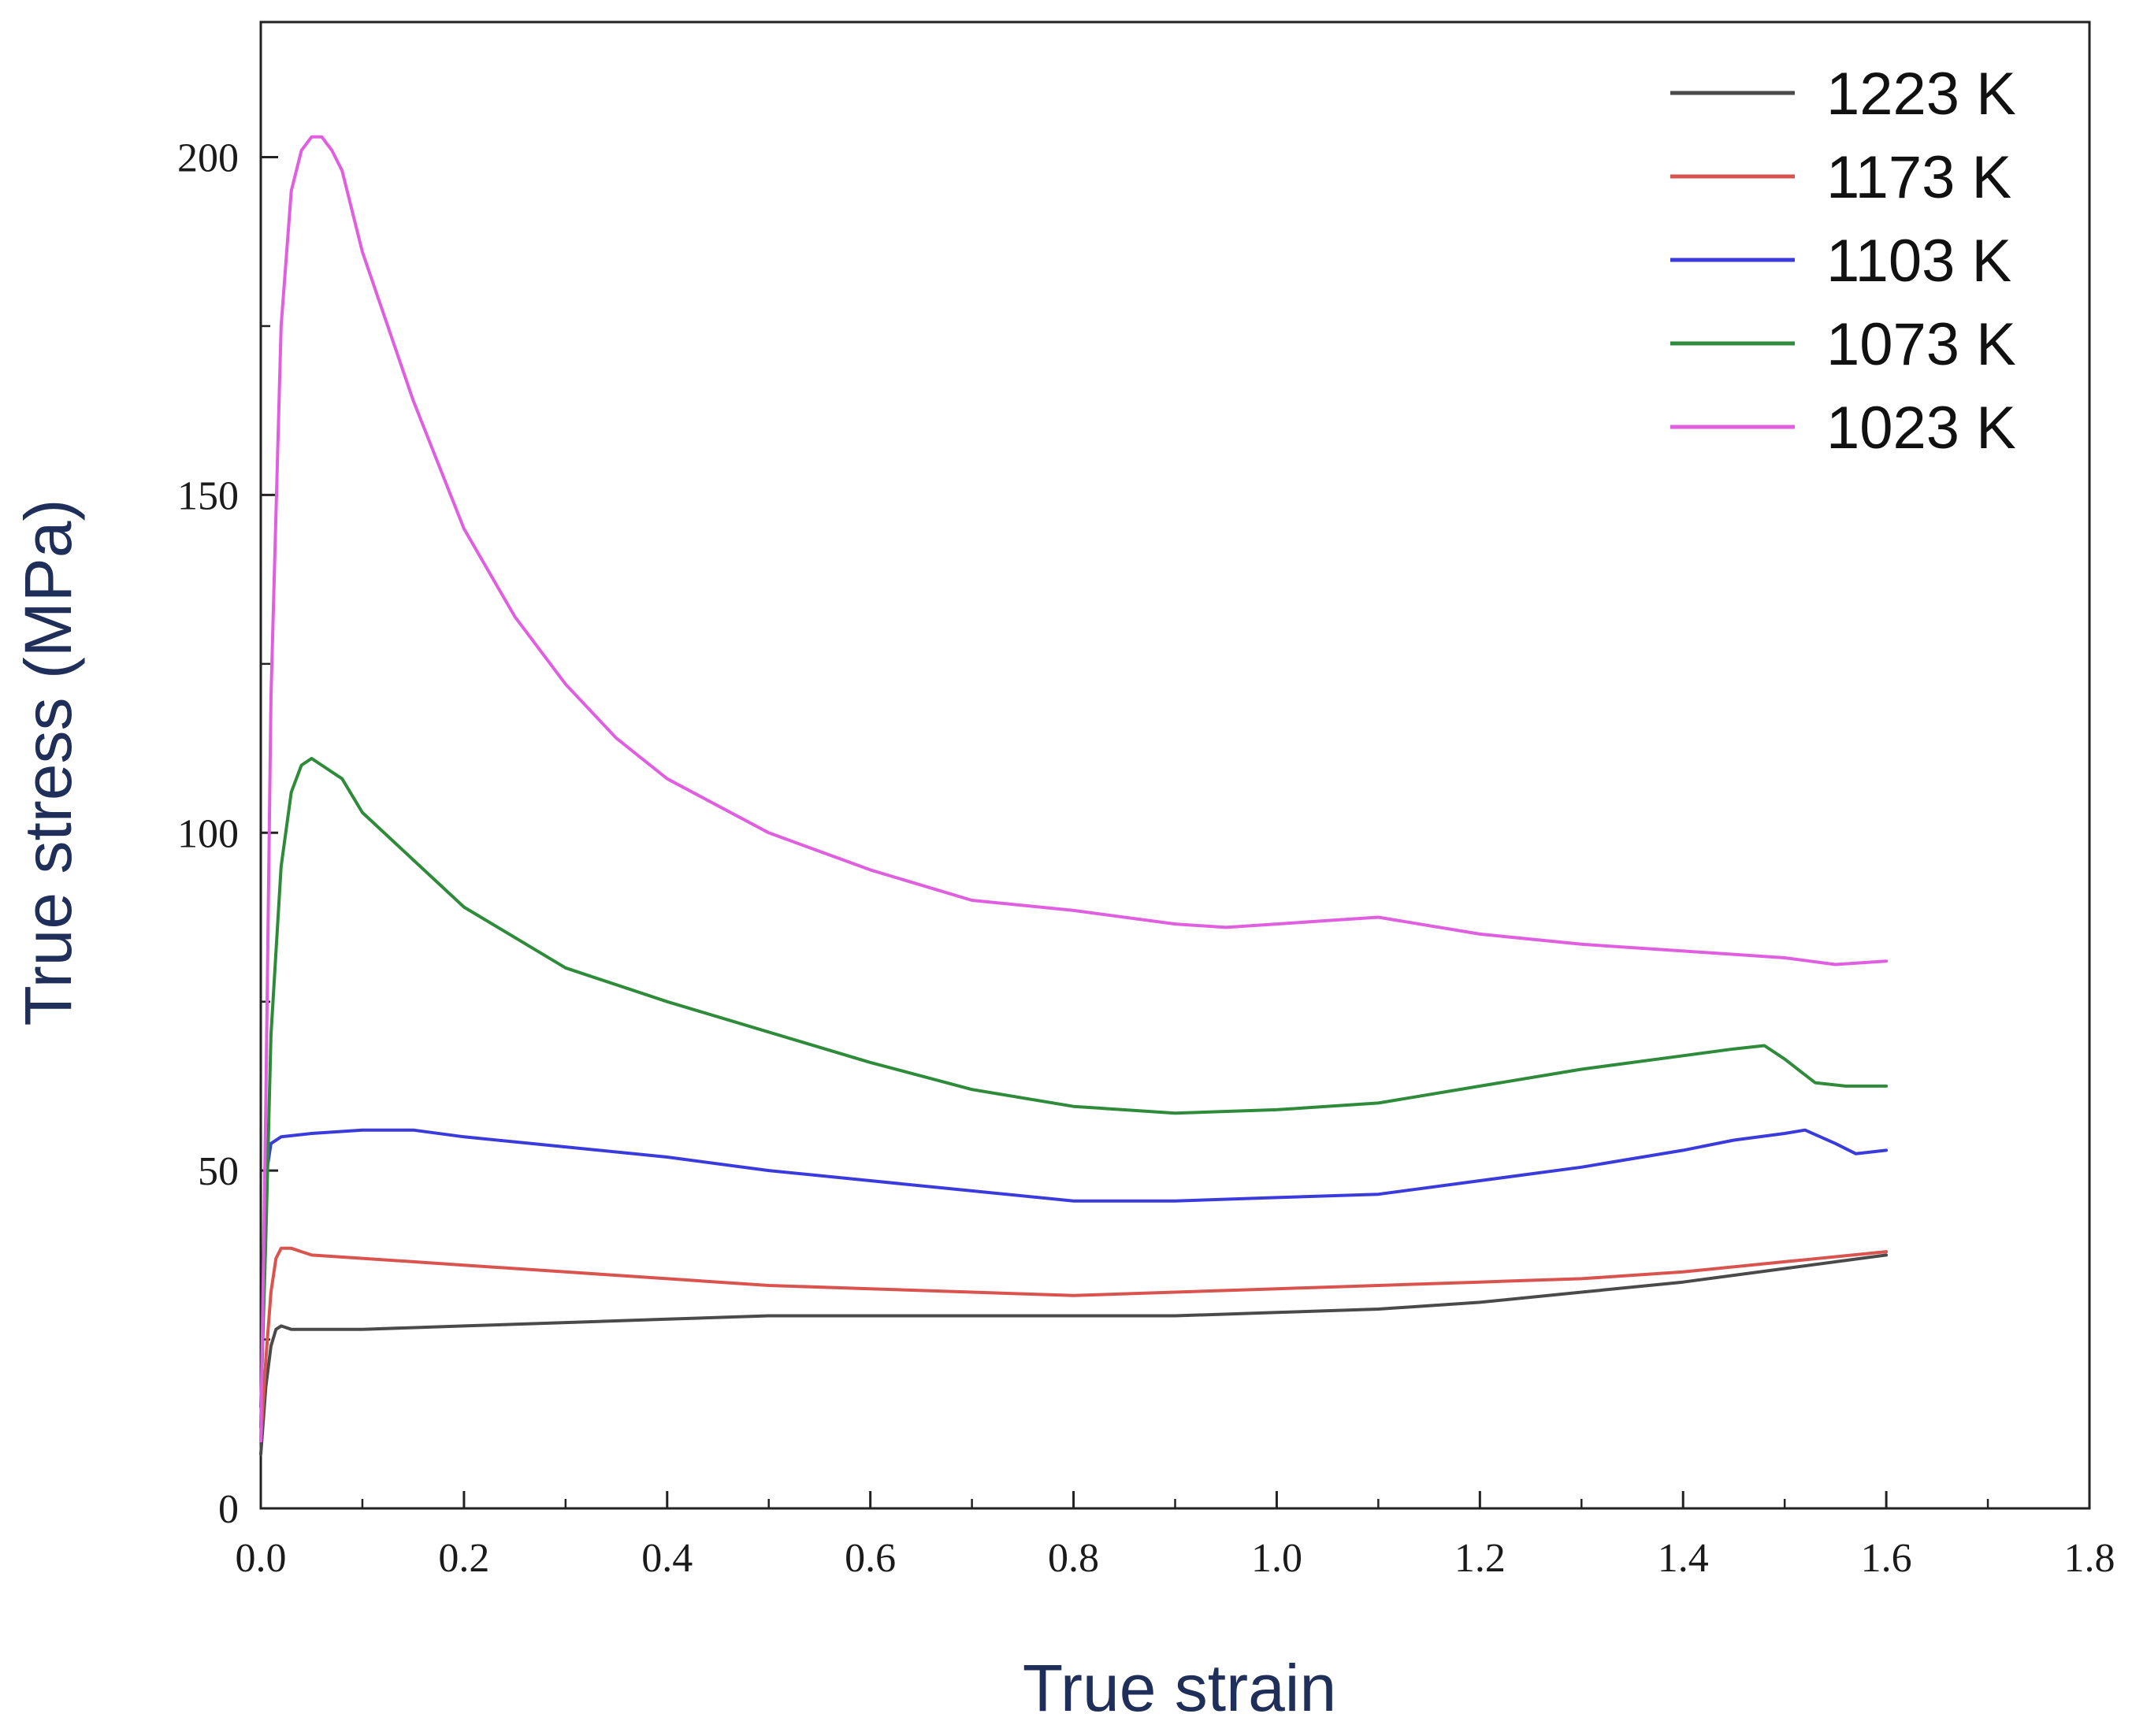 The width and height of the screenshot is (2132, 1736). I want to click on y-tick-label: 100, so click(208, 834).